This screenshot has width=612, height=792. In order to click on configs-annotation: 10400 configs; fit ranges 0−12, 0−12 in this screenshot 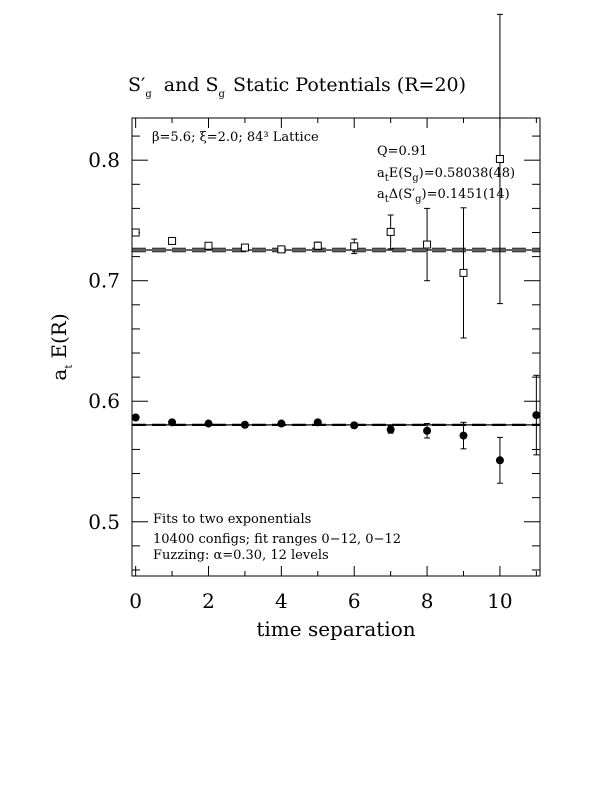, I will do `click(277, 539)`.